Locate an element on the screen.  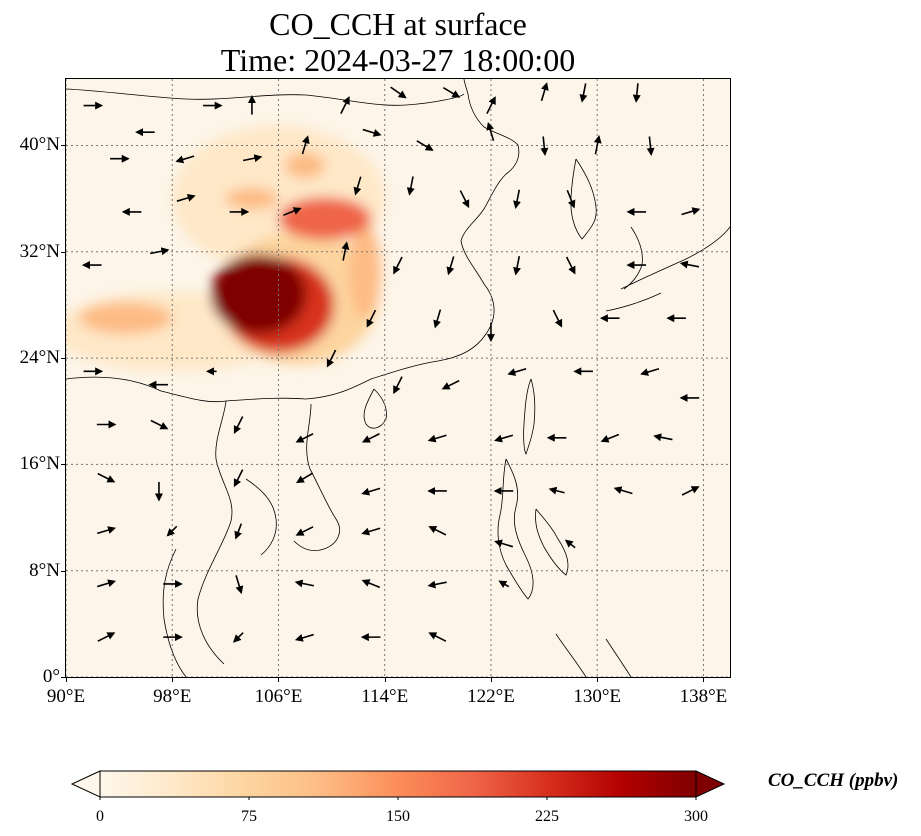
longitude-tick-label: 98°E is located at coordinates (172, 696).